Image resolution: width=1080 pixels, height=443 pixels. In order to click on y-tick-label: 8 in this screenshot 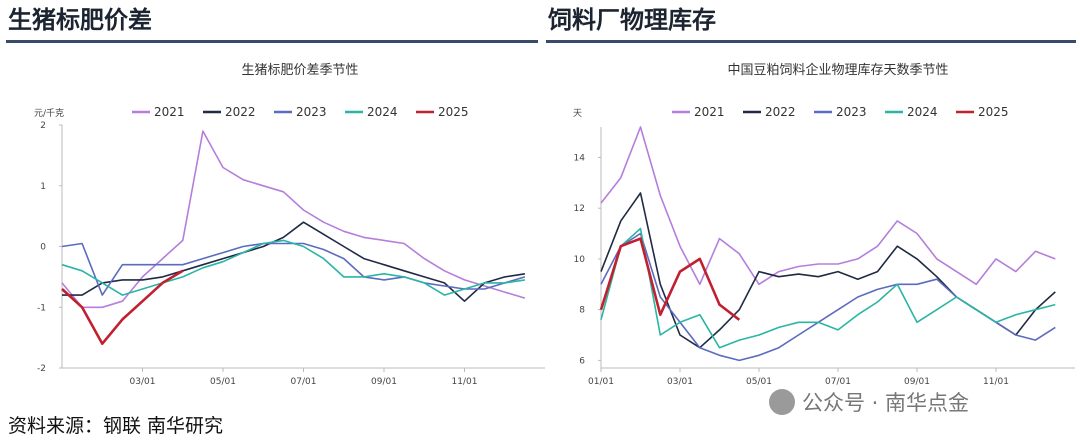, I will do `click(582, 311)`.